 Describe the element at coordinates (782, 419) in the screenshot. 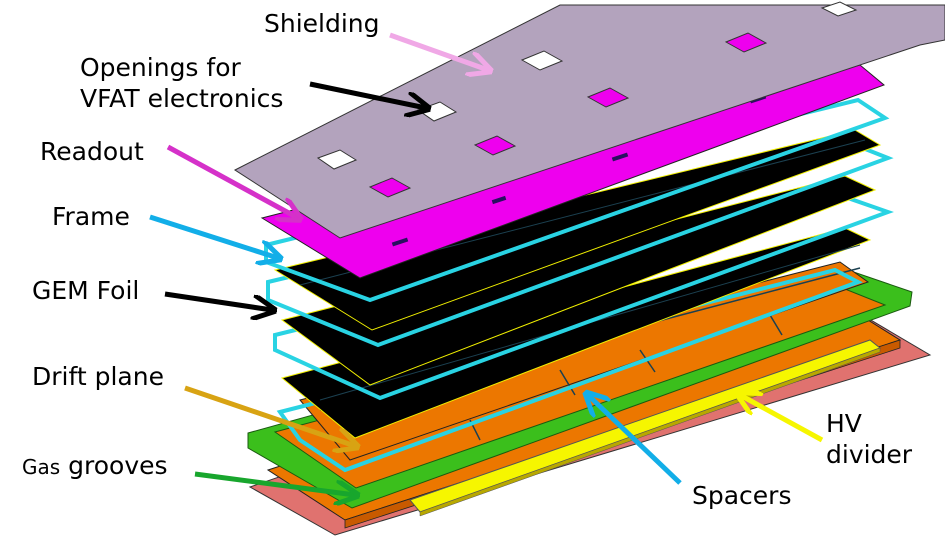

I see `arrow-hv-divider` at that location.